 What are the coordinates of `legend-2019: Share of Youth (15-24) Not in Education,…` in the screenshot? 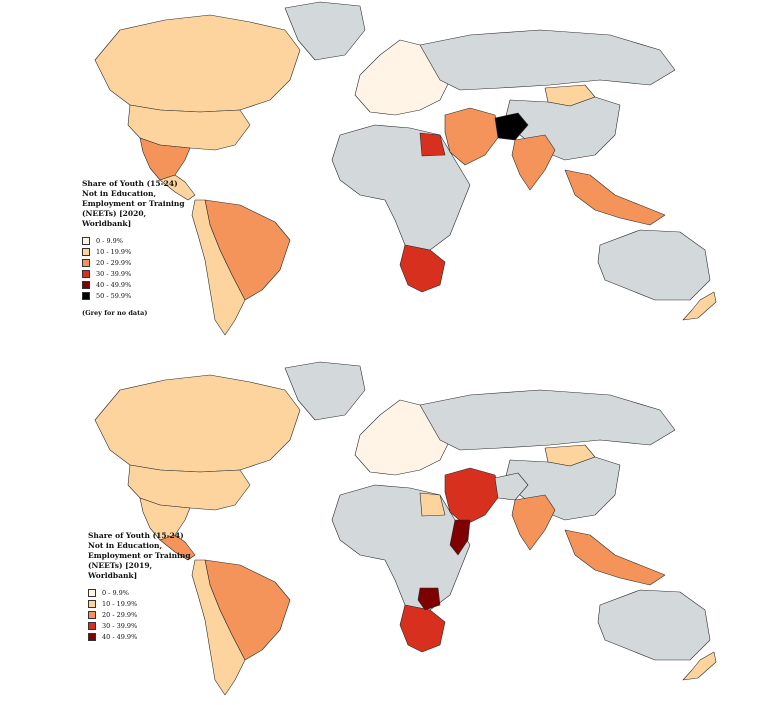 It's located at (143, 586).